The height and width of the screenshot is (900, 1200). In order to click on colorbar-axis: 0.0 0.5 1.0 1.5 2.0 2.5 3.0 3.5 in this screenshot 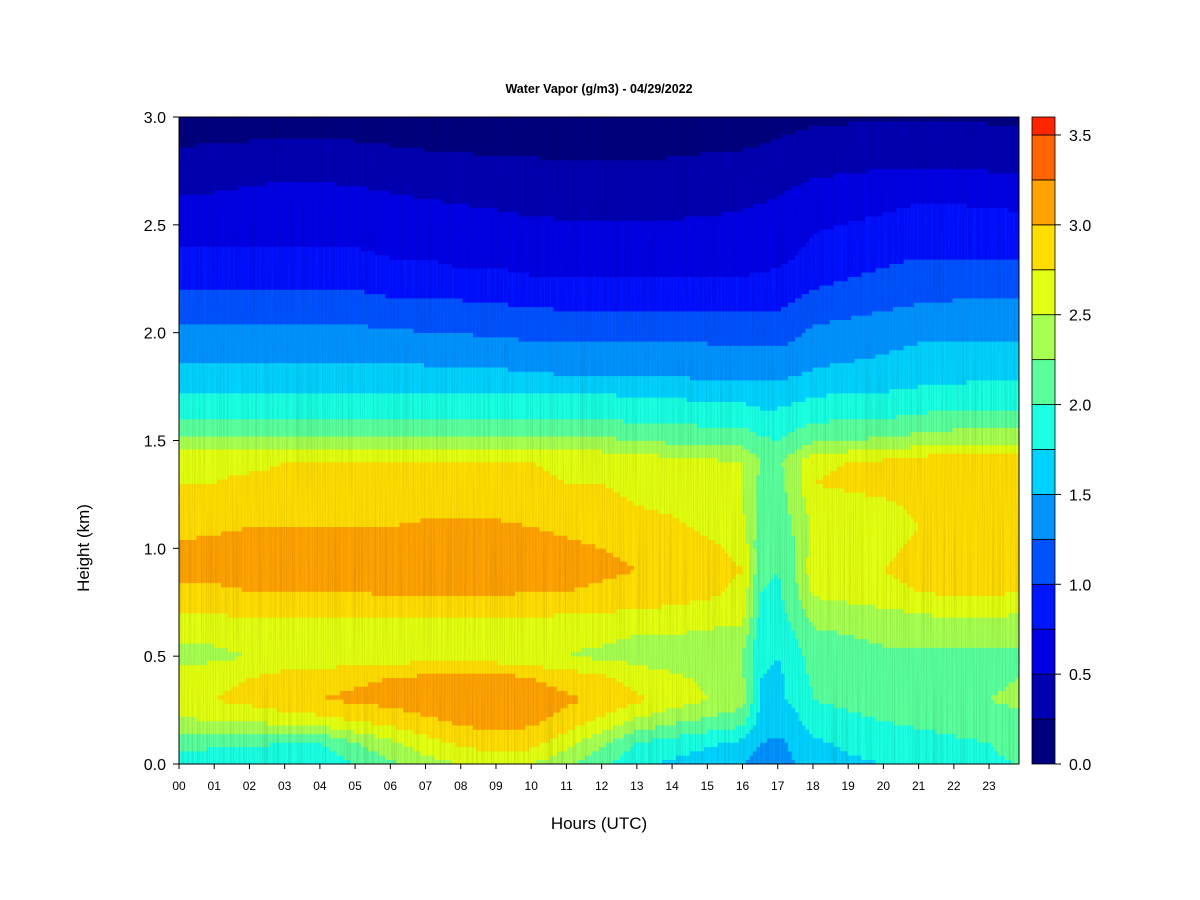, I will do `click(1073, 451)`.